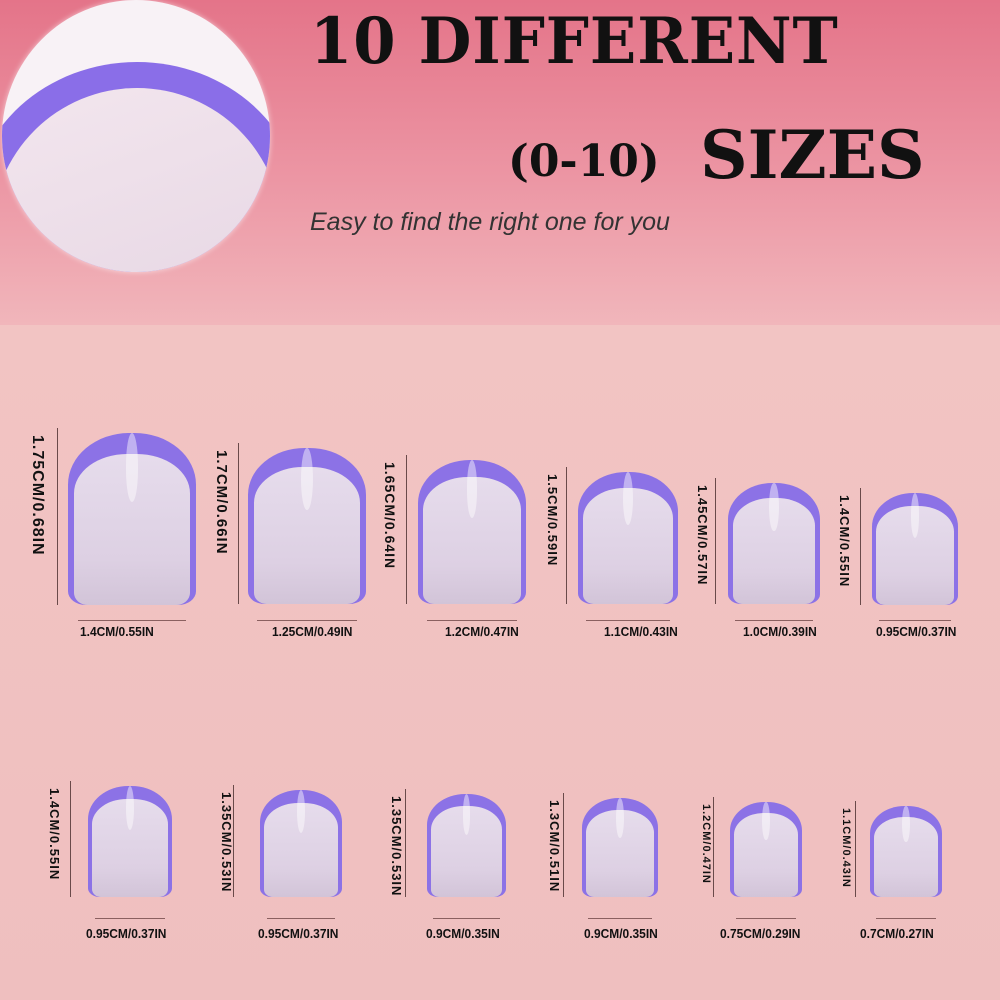 The height and width of the screenshot is (1000, 1000). I want to click on width-label: 0.7CM/0.27IN, so click(897, 933).